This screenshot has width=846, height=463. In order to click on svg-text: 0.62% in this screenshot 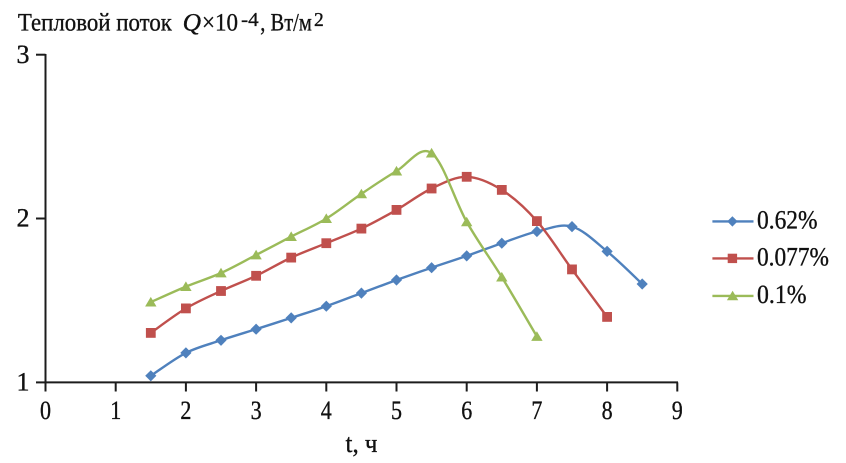, I will do `click(787, 220)`.